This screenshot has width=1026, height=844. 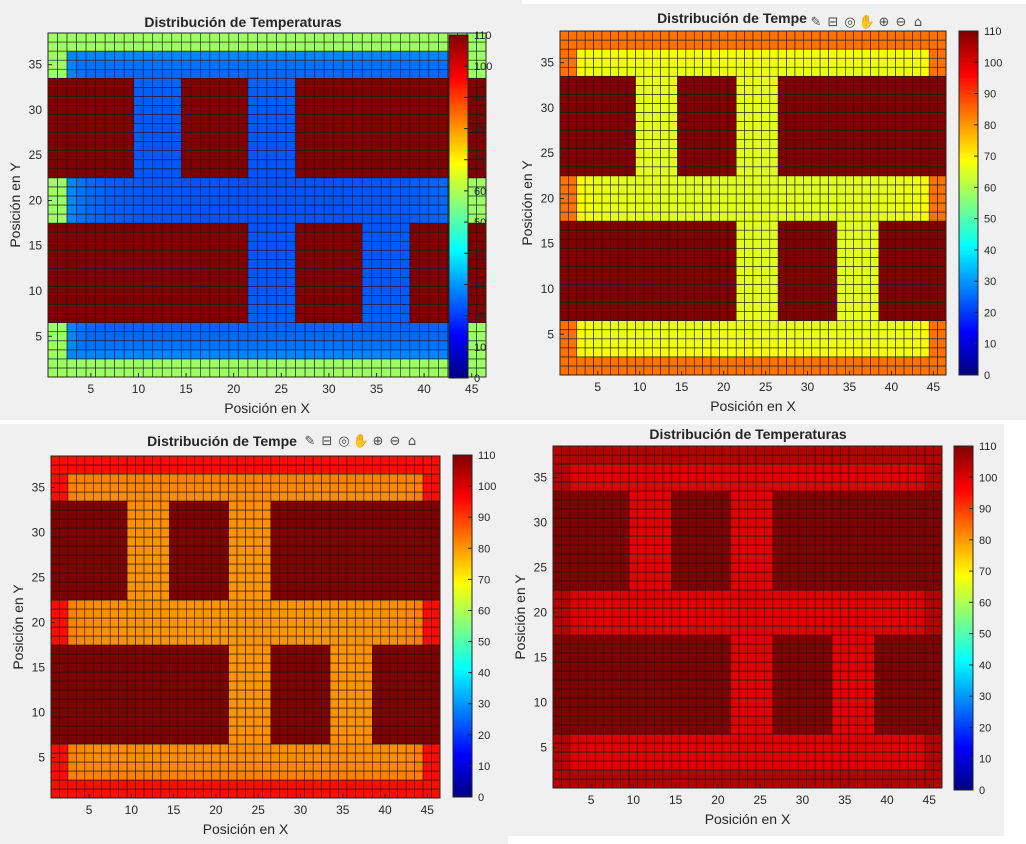 I want to click on zoom-out-icon: ⊖, so click(x=901, y=22).